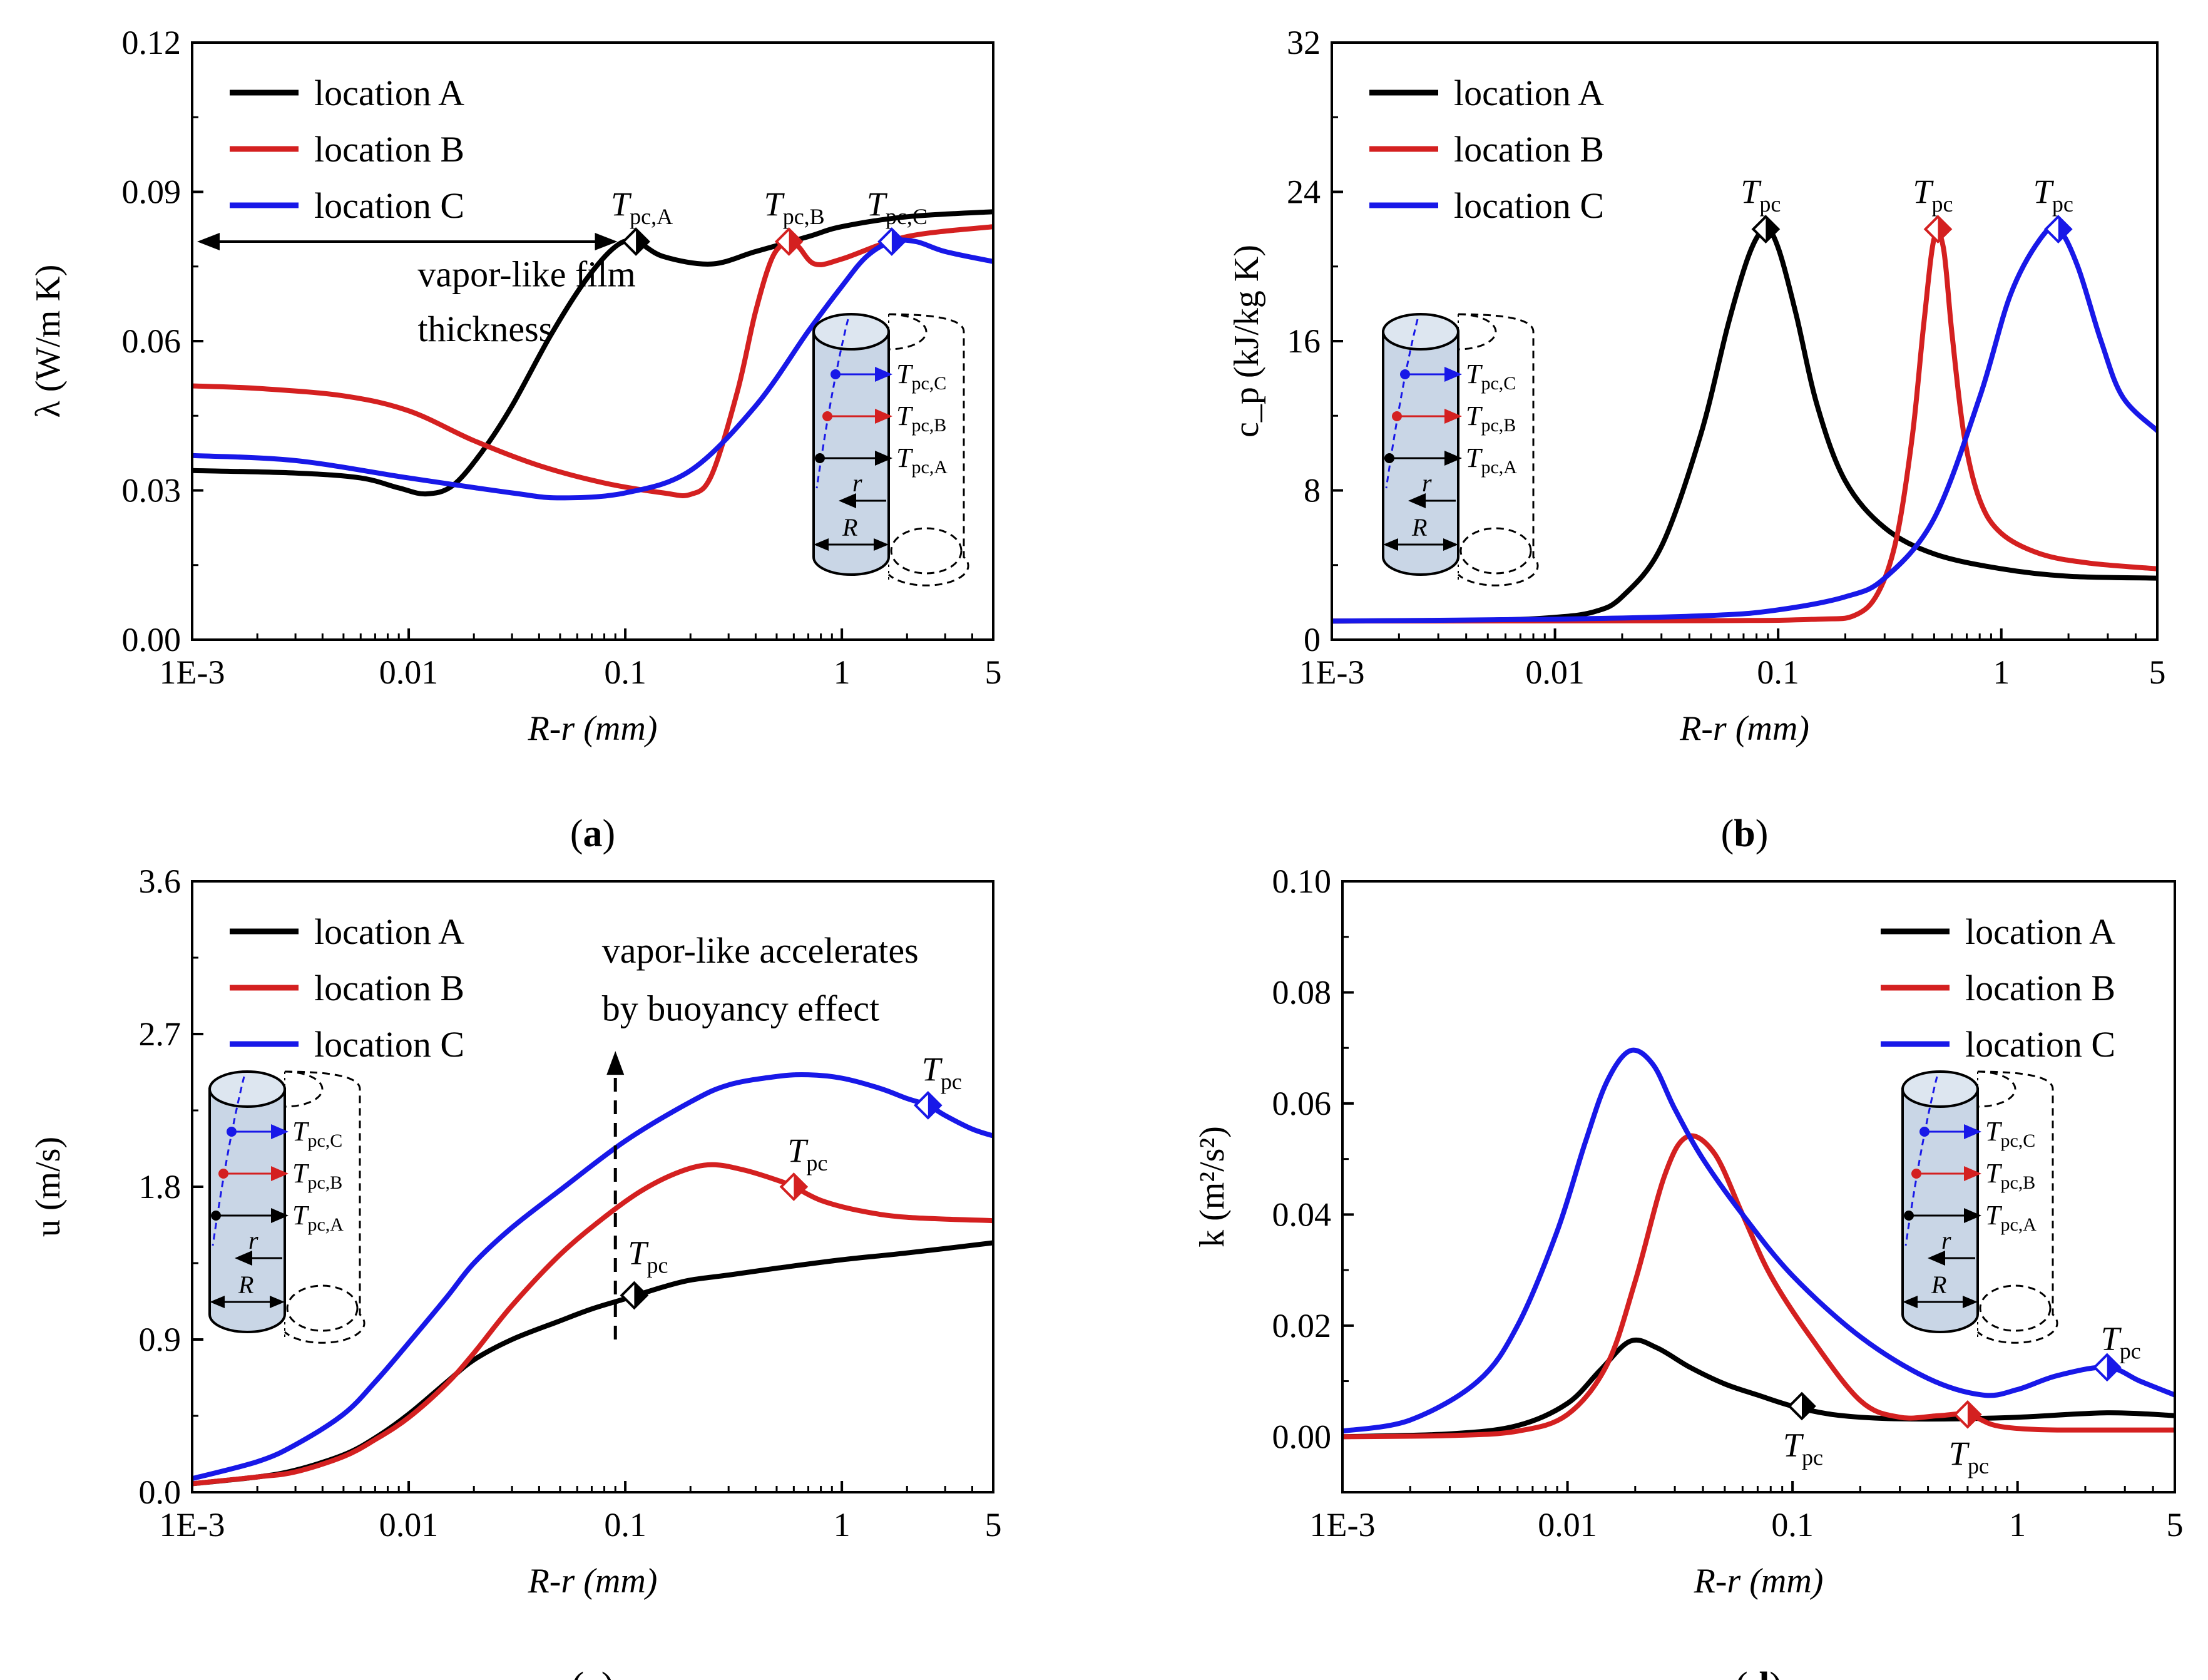 Image resolution: width=2208 pixels, height=1680 pixels. What do you see at coordinates (592, 361) in the screenshot?
I see `series-line-location-b` at bounding box center [592, 361].